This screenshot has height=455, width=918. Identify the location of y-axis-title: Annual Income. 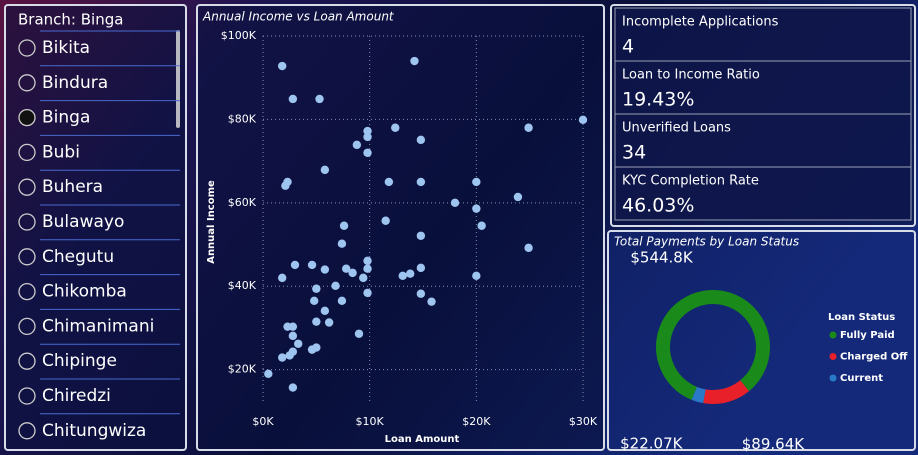
(211, 222).